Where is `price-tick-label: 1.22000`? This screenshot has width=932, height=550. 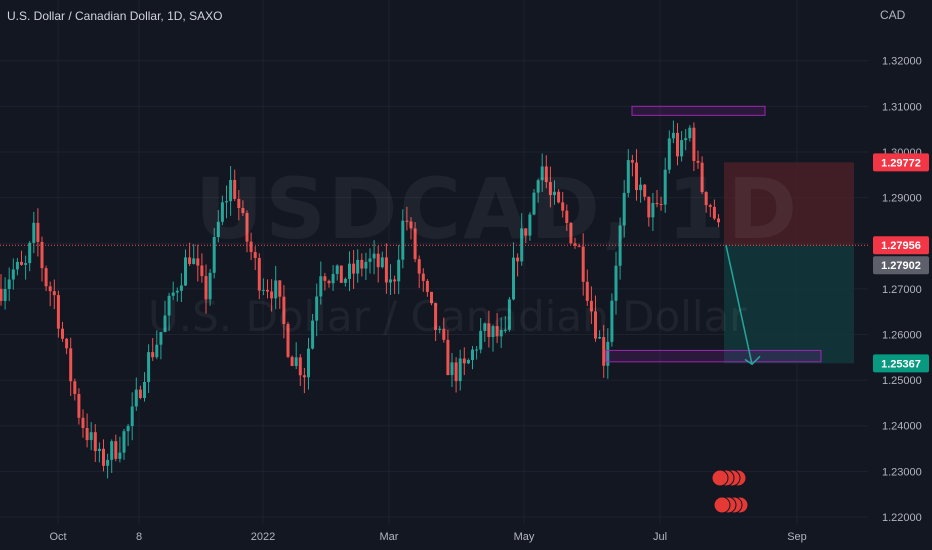 price-tick-label: 1.22000 is located at coordinates (902, 518).